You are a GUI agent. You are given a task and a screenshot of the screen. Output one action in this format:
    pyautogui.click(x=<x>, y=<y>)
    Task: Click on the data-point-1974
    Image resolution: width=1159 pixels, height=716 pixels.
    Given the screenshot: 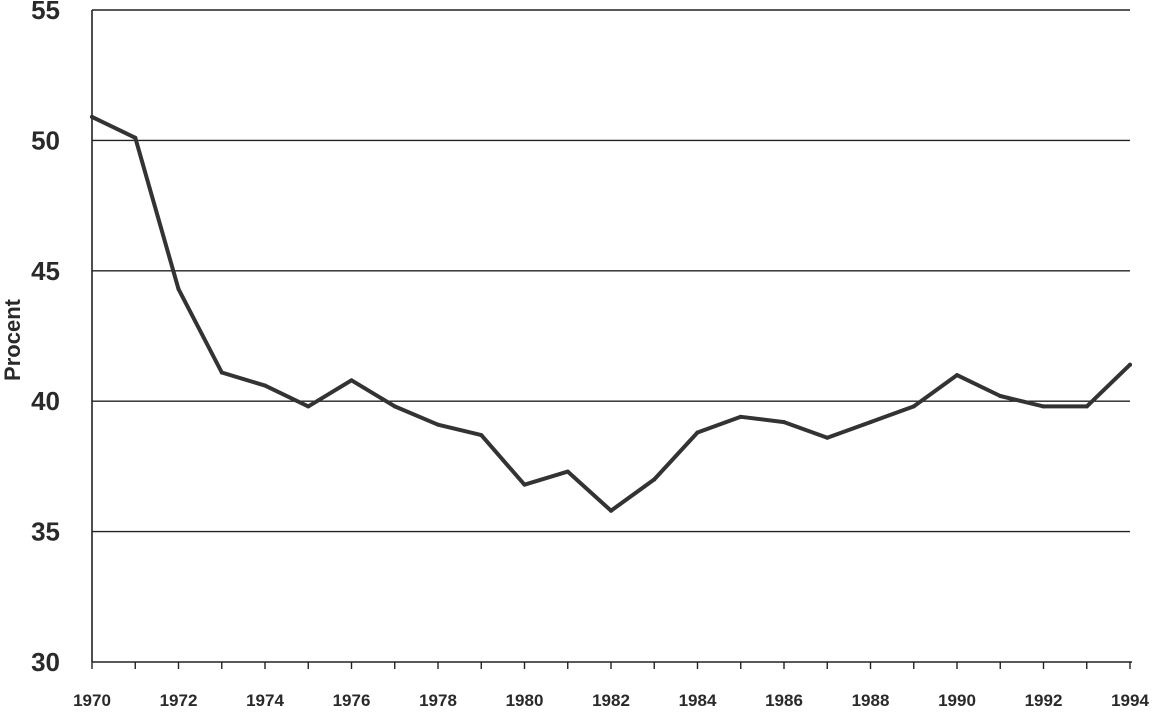 What is the action you would take?
    pyautogui.click(x=265, y=385)
    